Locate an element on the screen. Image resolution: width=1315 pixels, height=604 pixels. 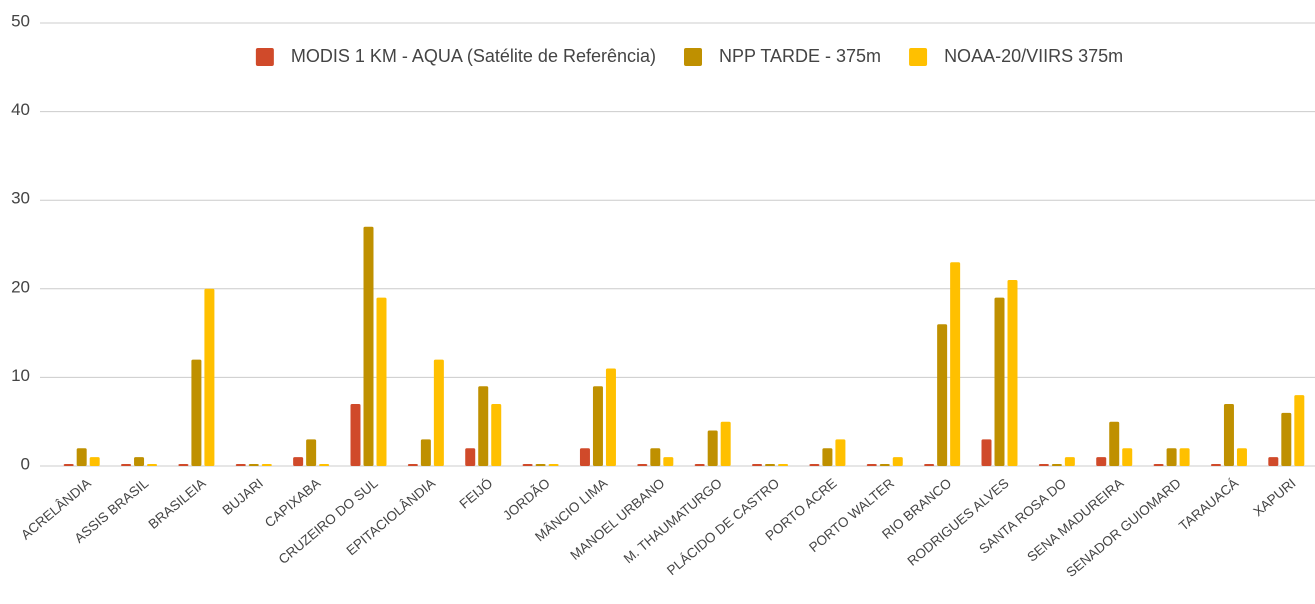
x-tick-label: XAPURI is located at coordinates (1274, 498).